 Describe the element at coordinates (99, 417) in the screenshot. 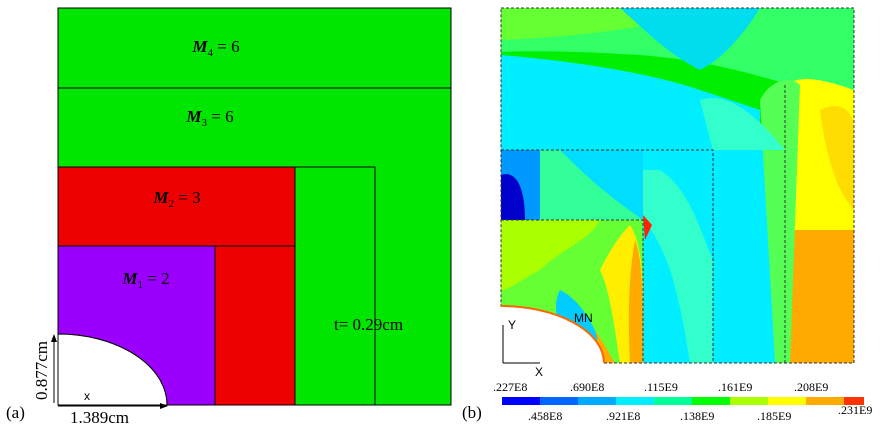

I see `dim-horizontal-label: 1.389cm` at that location.